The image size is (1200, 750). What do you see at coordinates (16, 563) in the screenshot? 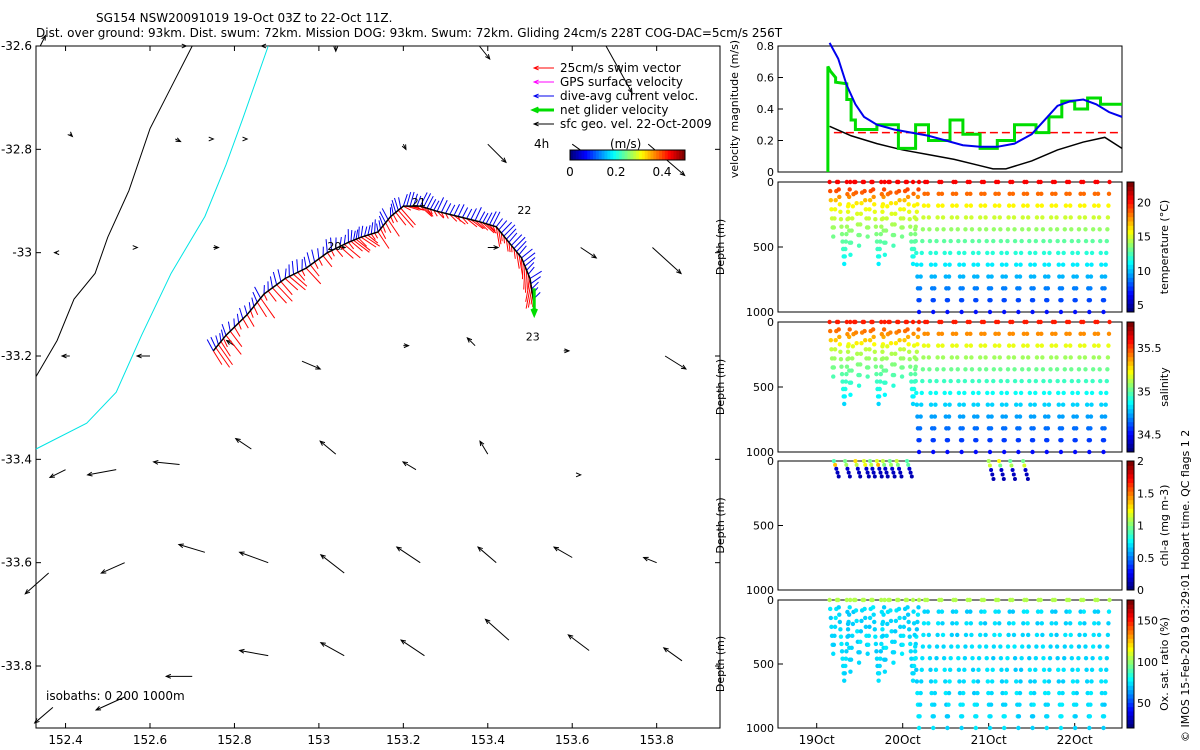
I see `map-y-tick-label: -33.6` at bounding box center [16, 563].